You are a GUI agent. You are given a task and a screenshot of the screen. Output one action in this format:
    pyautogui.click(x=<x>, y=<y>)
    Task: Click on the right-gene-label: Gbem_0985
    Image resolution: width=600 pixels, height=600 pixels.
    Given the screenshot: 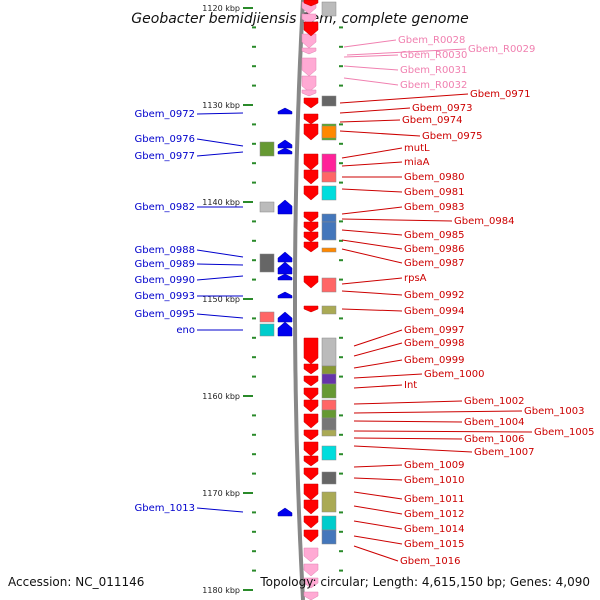 What is the action you would take?
    pyautogui.click(x=434, y=235)
    